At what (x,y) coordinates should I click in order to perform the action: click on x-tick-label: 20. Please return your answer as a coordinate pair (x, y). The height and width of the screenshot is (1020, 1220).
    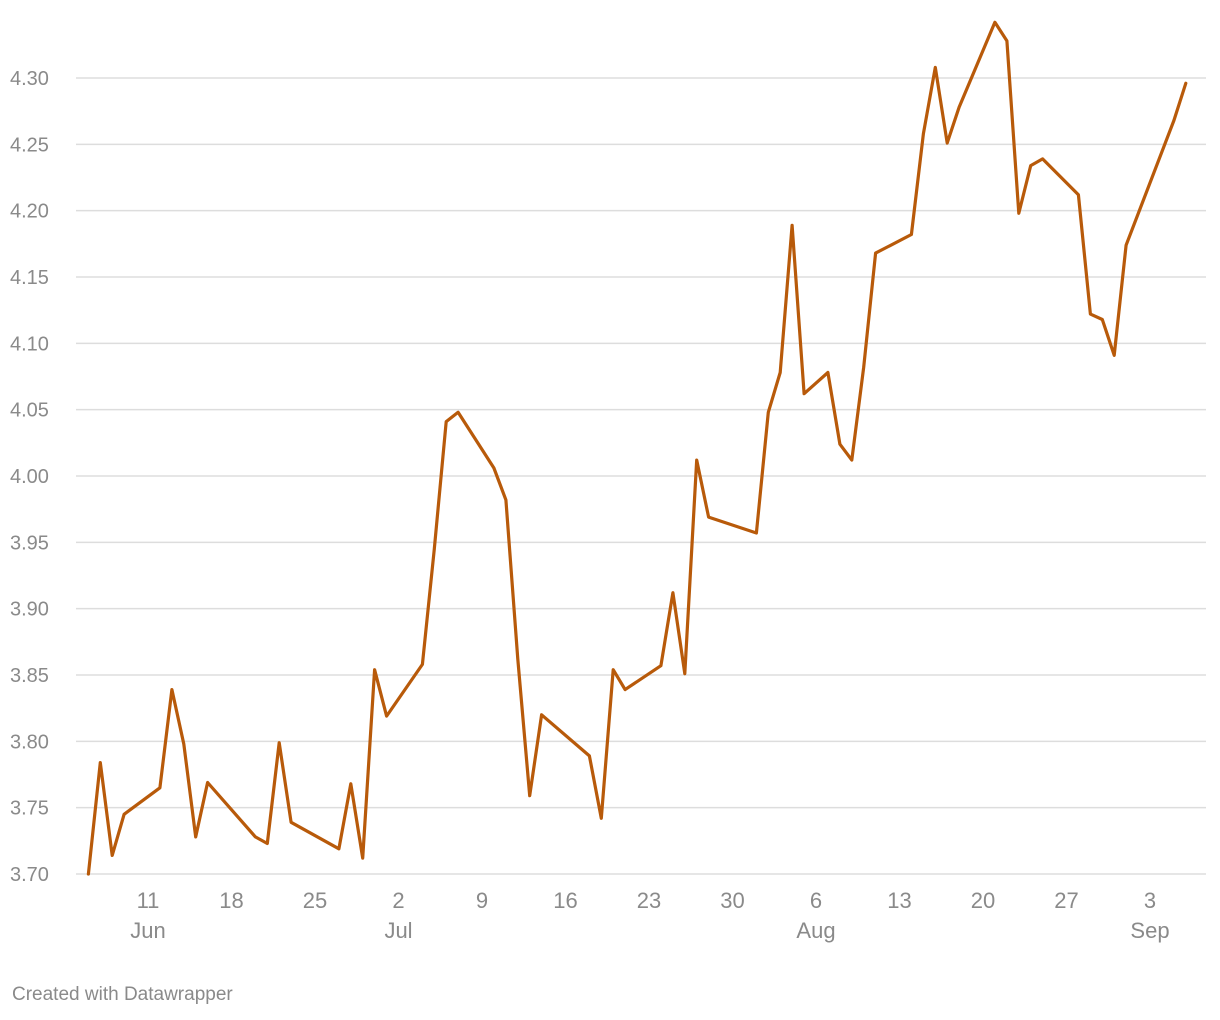
    Looking at the image, I should click on (983, 900).